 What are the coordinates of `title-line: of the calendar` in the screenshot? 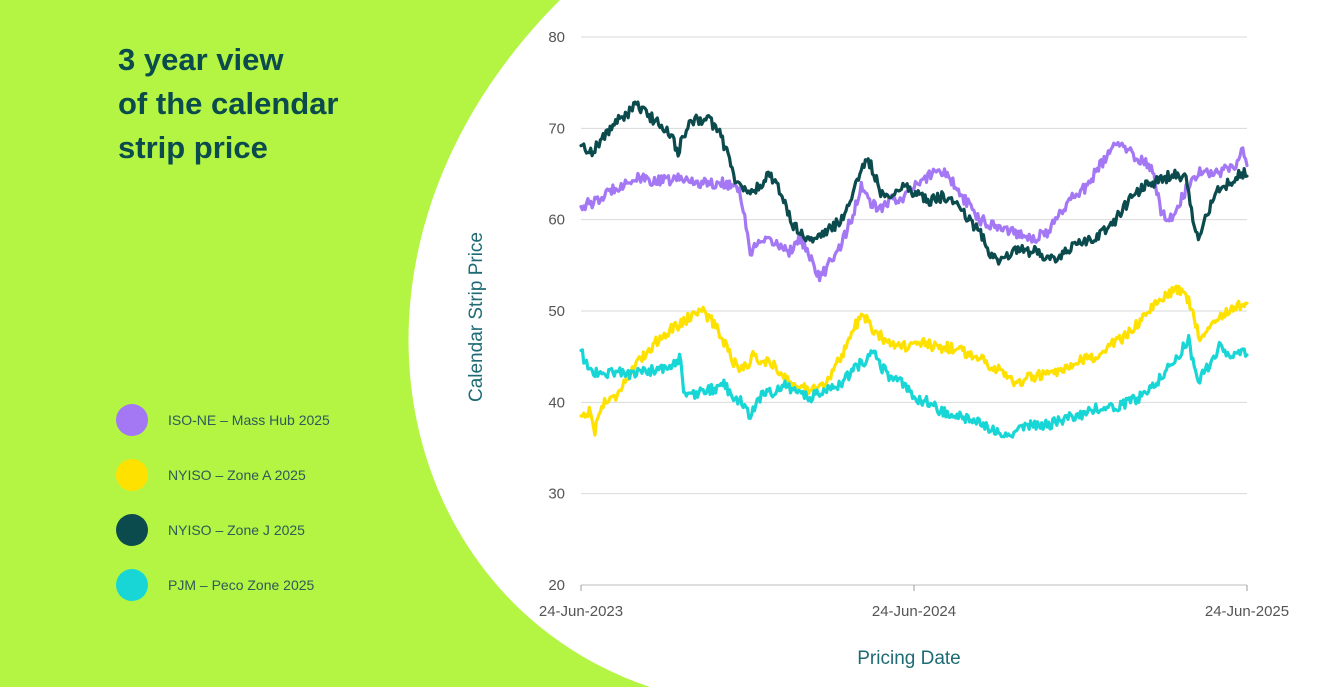 It's located at (228, 103).